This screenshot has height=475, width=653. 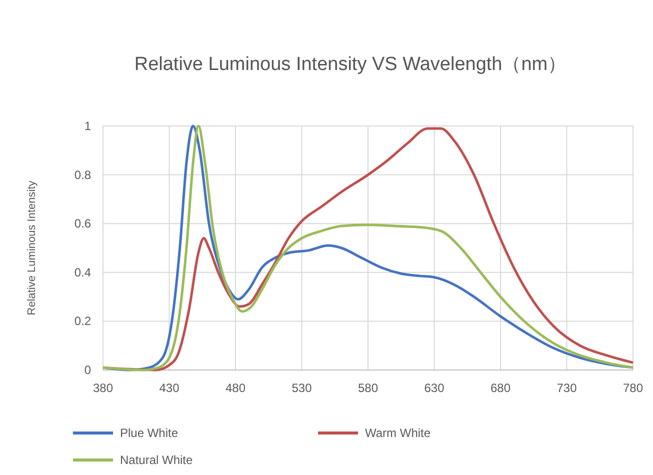 What do you see at coordinates (500, 388) in the screenshot?
I see `x-tick-label: 680` at bounding box center [500, 388].